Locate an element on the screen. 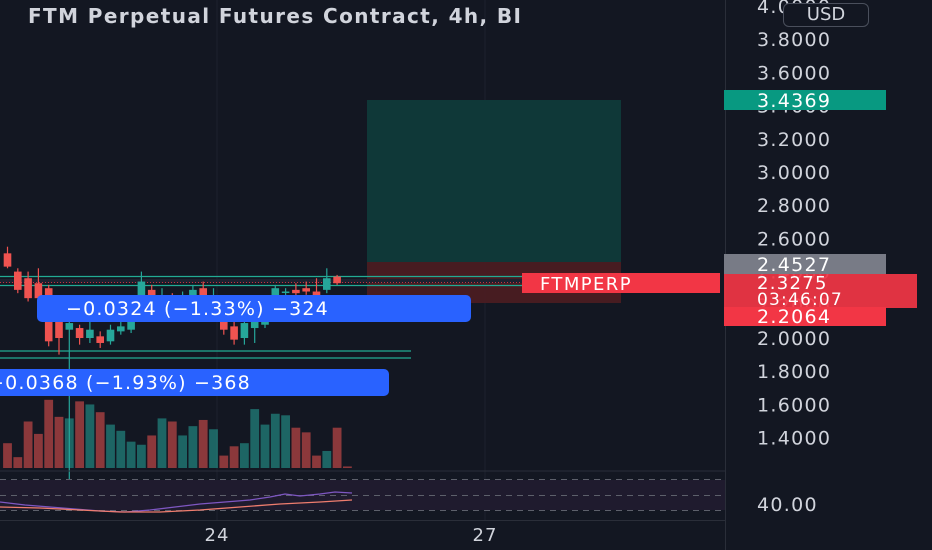 The image size is (932, 550). time-label-27: 27 is located at coordinates (485, 535).